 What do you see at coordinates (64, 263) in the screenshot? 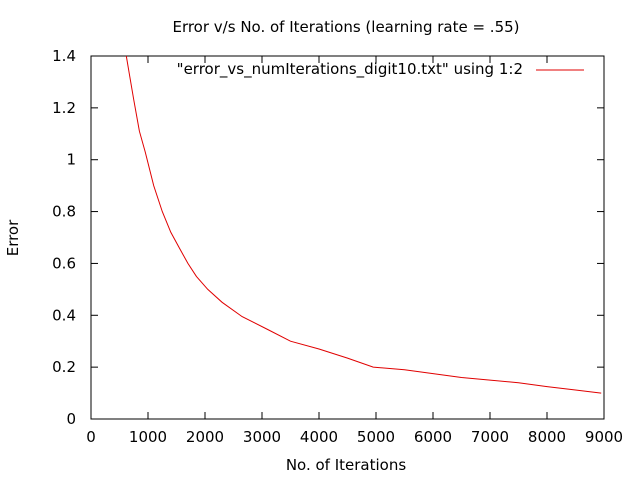
I see `y-tick-label: 0.6` at bounding box center [64, 263].